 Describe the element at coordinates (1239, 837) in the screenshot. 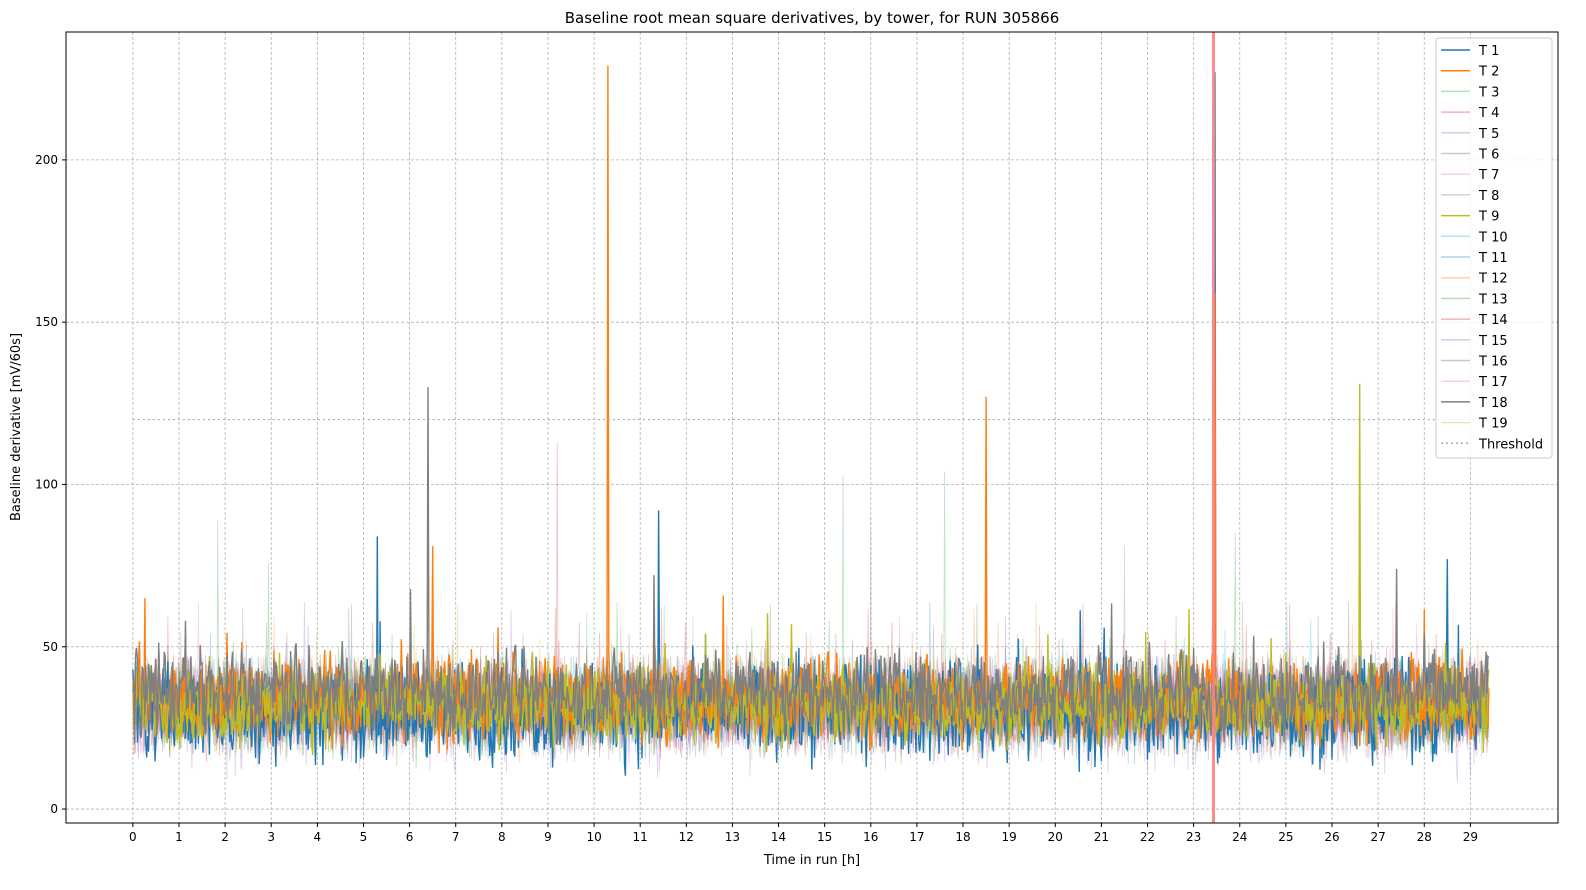

I see `x-tick-label: 24` at that location.